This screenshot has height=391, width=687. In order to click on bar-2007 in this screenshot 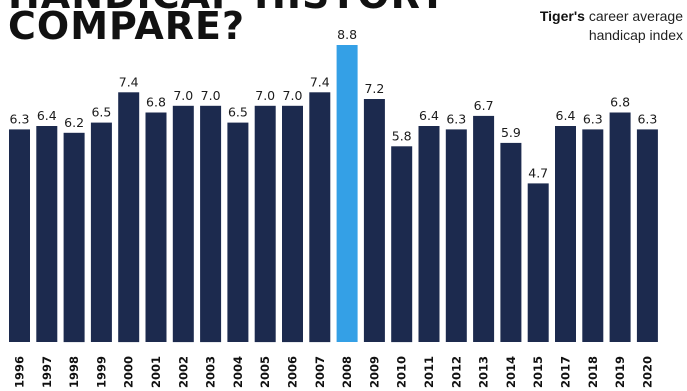, I will do `click(320, 217)`.